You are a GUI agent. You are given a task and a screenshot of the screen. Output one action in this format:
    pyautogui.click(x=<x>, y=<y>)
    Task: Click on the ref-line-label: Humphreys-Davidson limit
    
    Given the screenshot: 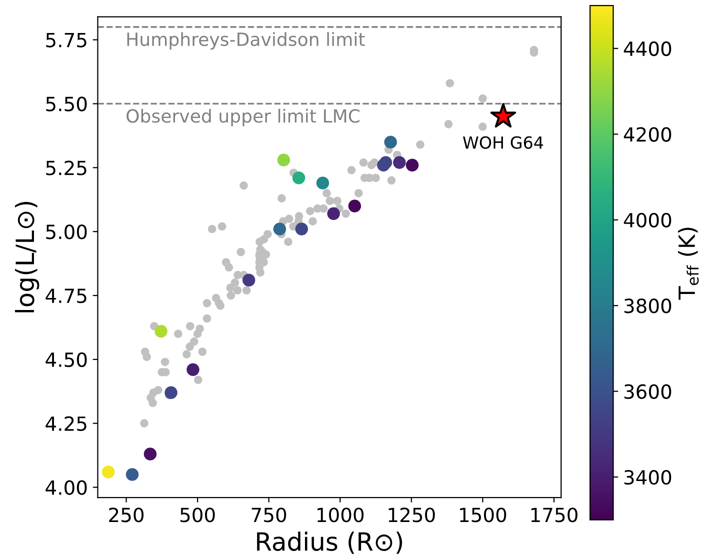 What is the action you would take?
    pyautogui.click(x=246, y=41)
    